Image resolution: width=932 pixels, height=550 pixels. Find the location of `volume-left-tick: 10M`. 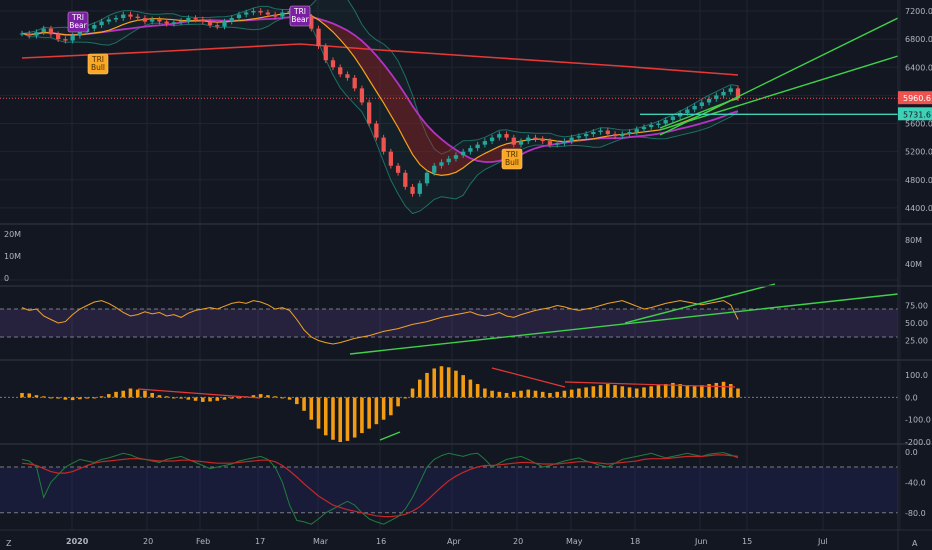

volume-left-tick: 10M is located at coordinates (12, 256).